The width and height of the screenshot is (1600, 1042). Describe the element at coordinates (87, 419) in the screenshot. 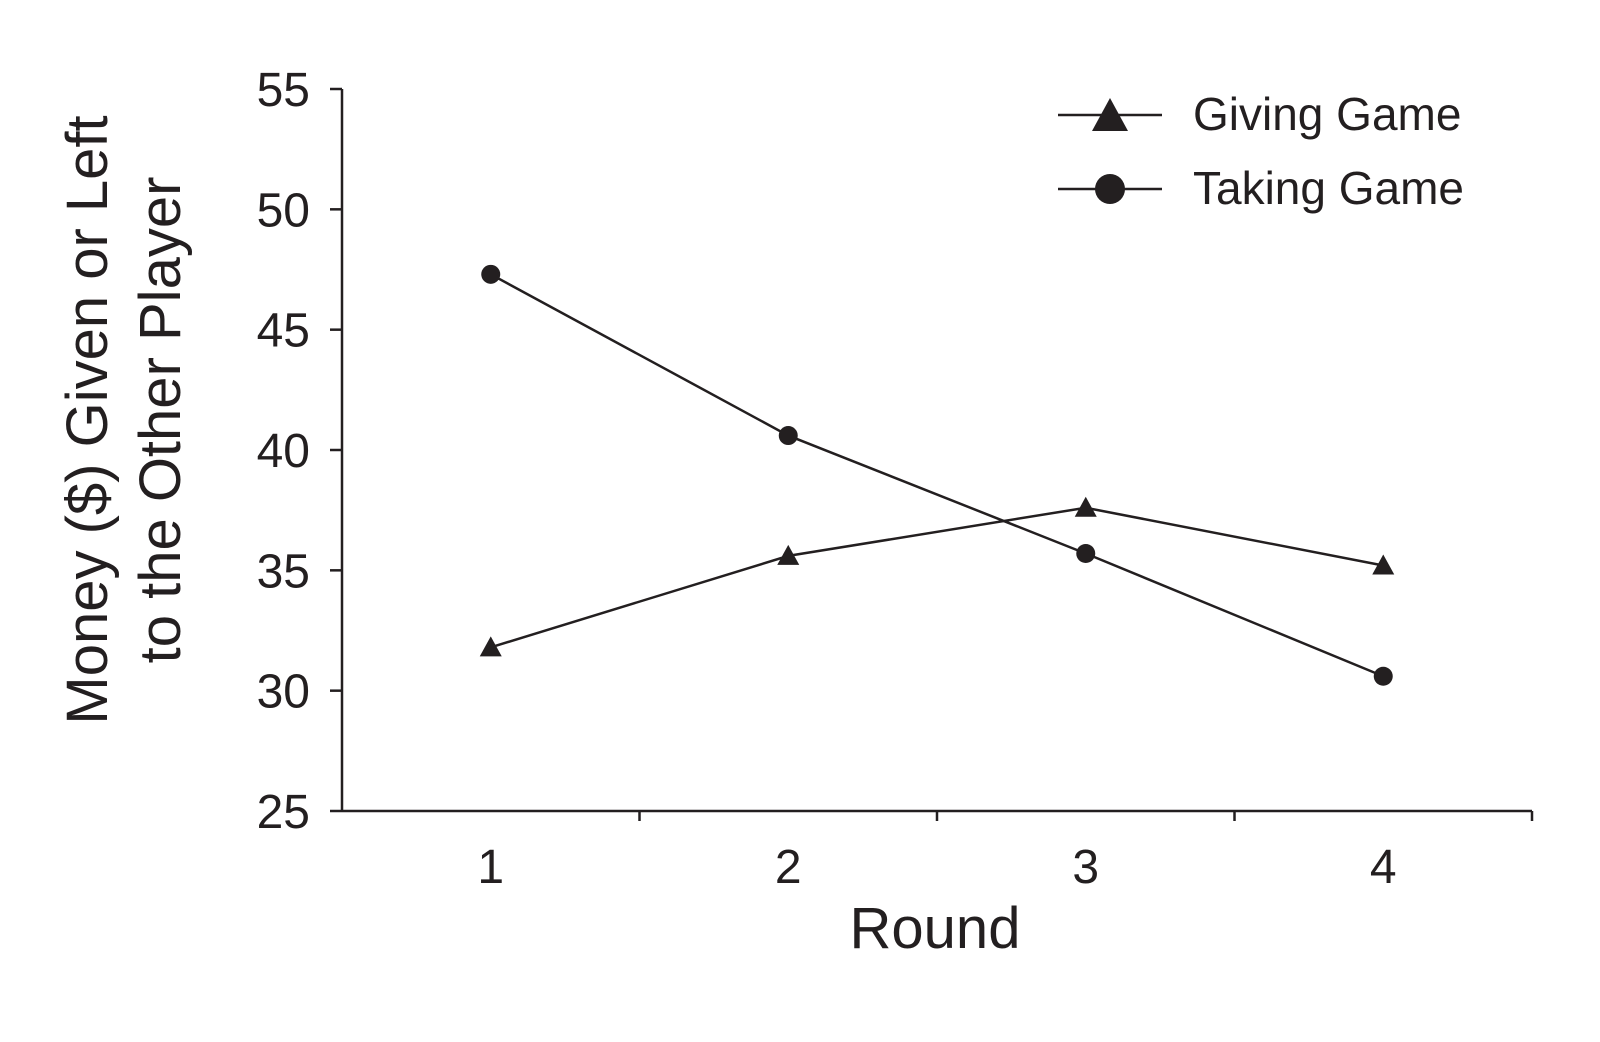

I see `y-axis-title-line-1: Money ($) Given or Left` at that location.